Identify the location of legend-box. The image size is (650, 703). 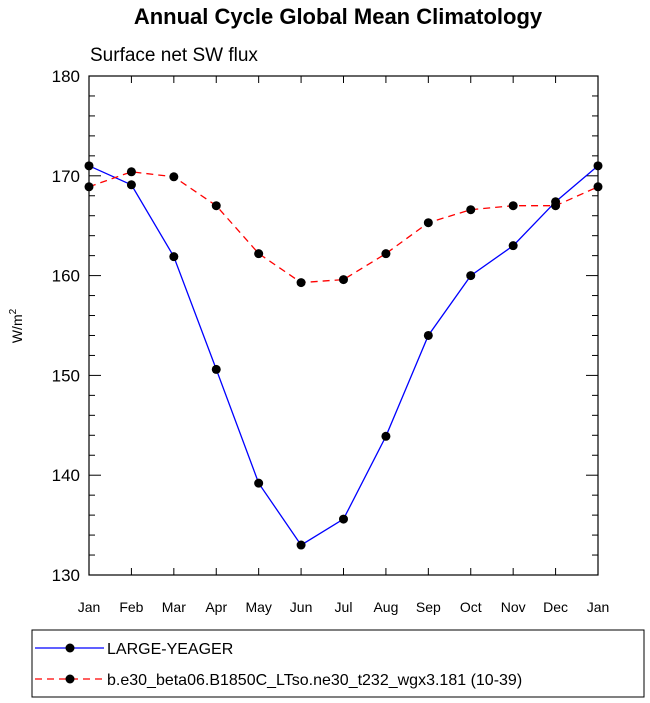
(338, 663).